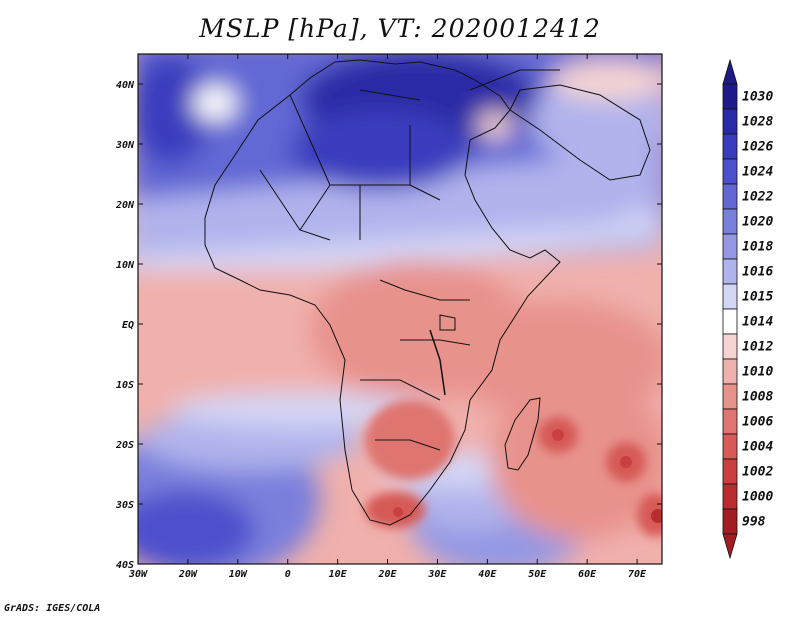 This screenshot has height=618, width=800. What do you see at coordinates (757, 122) in the screenshot?
I see `colorbar-label: 1028` at bounding box center [757, 122].